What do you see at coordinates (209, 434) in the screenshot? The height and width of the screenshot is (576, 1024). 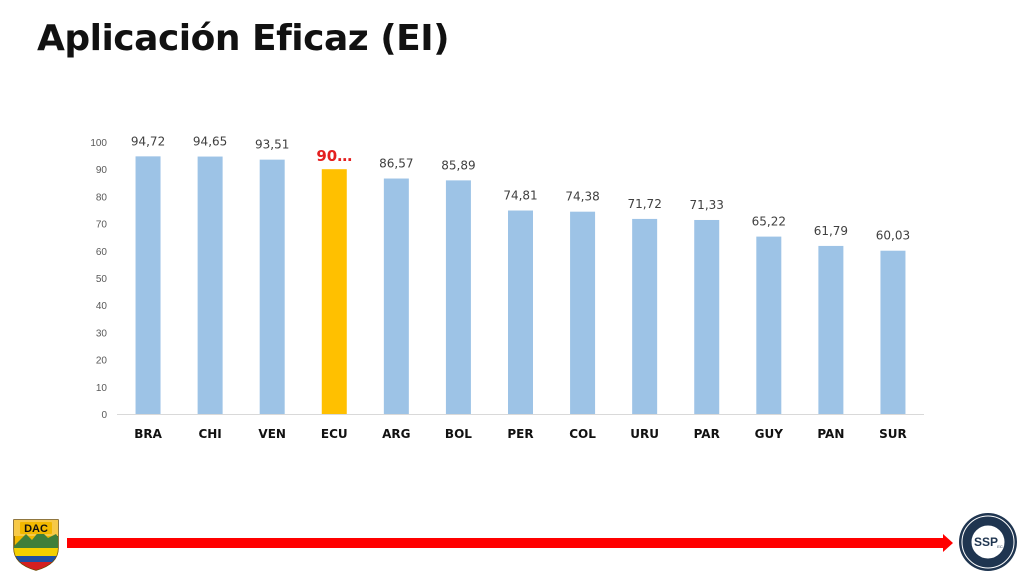 I see `category-label: CHI` at bounding box center [209, 434].